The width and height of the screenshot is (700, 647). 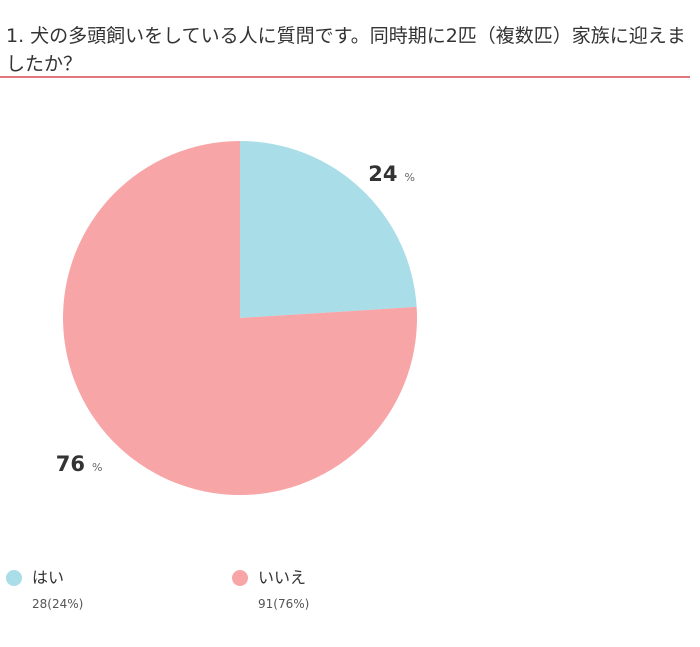 I want to click on pie-label-yes-value: 24, so click(x=382, y=174).